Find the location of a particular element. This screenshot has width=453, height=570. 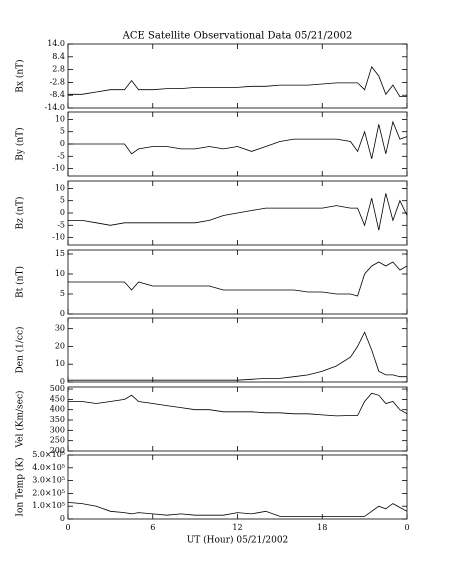

y-tick-label: 20 is located at coordinates (60, 345).